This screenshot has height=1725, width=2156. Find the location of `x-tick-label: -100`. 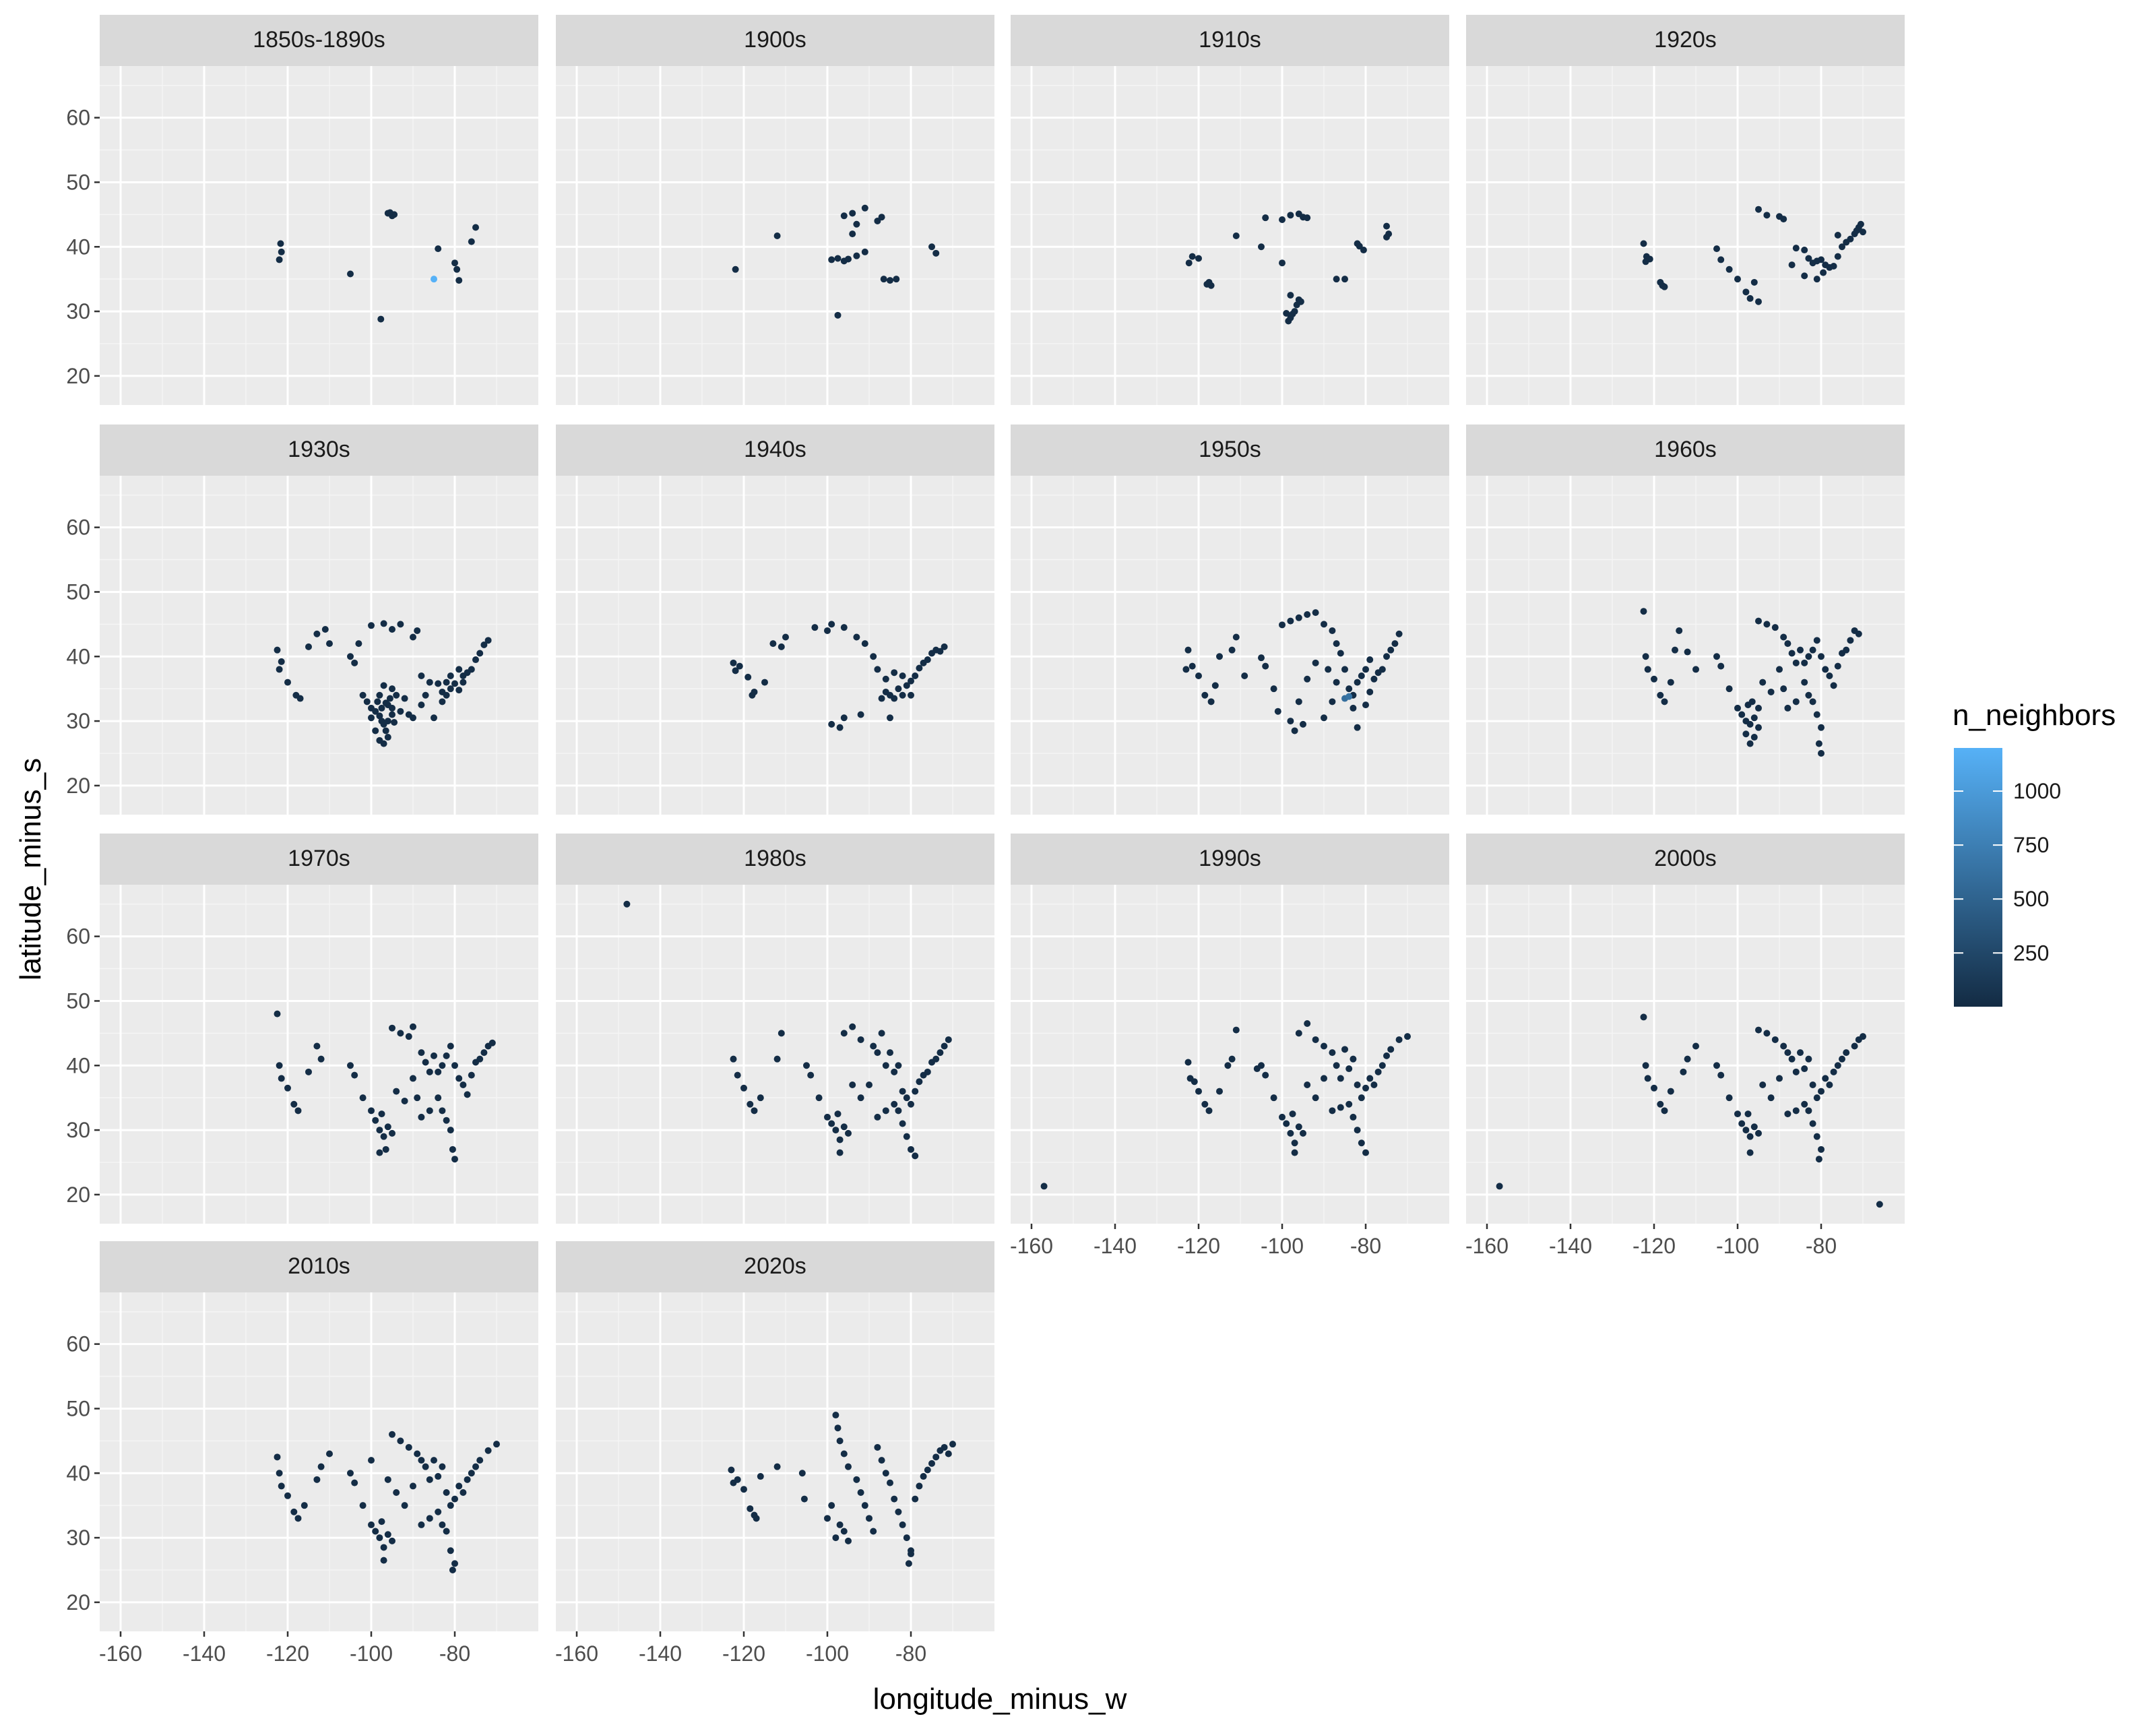

x-tick-label: -100 is located at coordinates (371, 1653).